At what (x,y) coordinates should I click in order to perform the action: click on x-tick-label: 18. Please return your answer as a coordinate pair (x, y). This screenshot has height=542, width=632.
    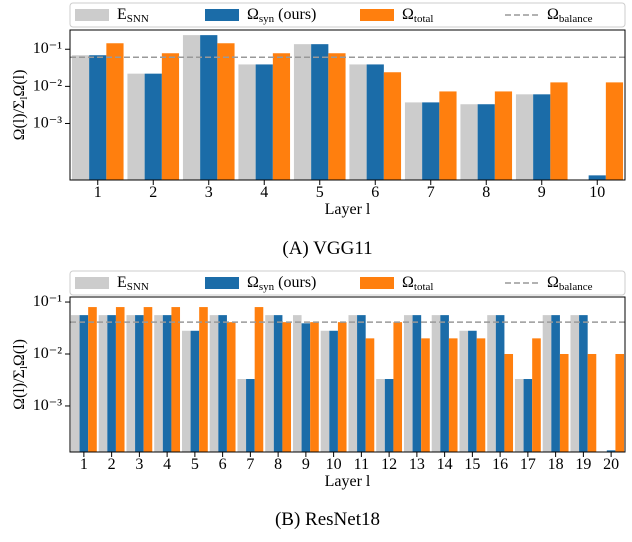
    Looking at the image, I should click on (556, 464).